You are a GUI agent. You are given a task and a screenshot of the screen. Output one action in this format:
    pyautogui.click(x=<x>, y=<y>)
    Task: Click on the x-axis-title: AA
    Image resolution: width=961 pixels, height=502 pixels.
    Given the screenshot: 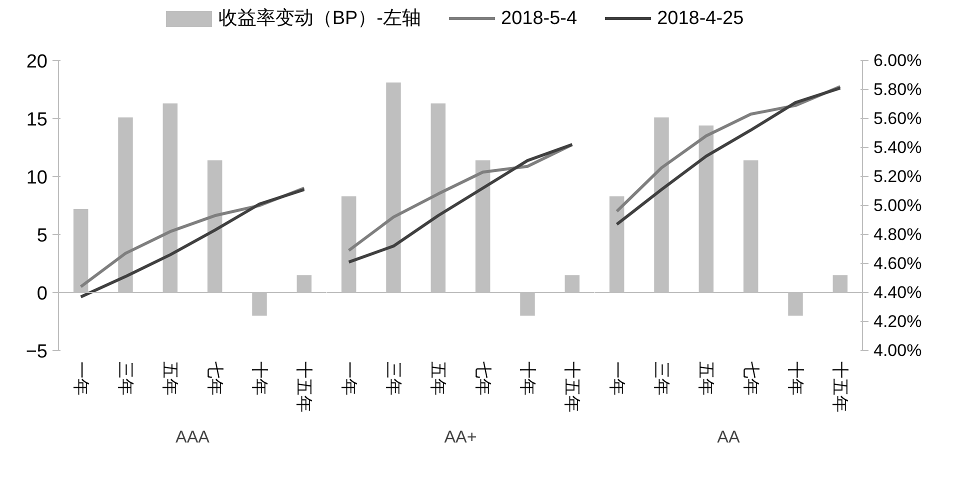 What is the action you would take?
    pyautogui.click(x=728, y=437)
    